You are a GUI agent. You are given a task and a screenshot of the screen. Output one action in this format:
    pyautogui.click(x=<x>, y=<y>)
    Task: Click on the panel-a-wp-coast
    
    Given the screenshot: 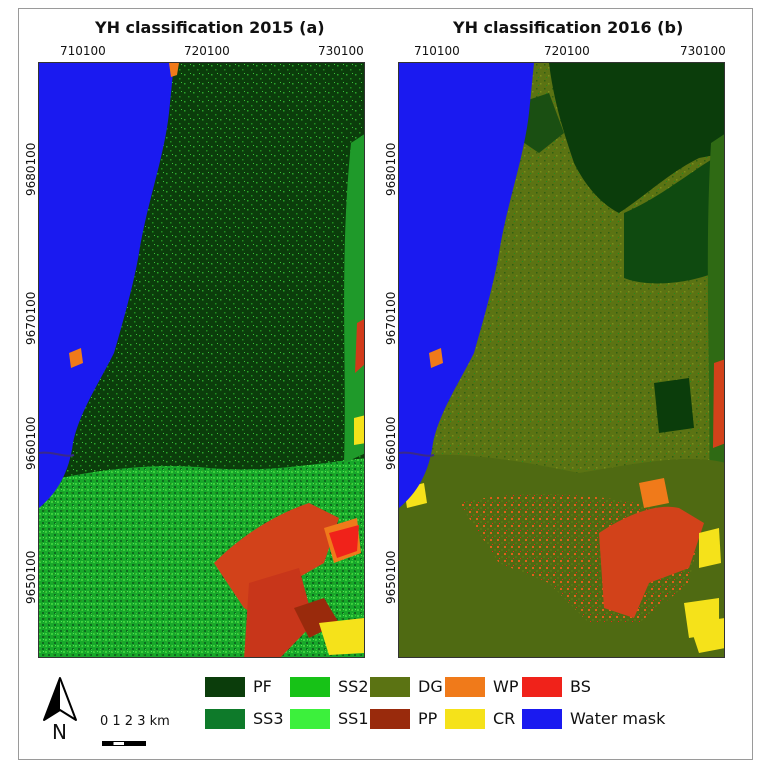 What is the action you would take?
    pyautogui.click(x=76, y=358)
    